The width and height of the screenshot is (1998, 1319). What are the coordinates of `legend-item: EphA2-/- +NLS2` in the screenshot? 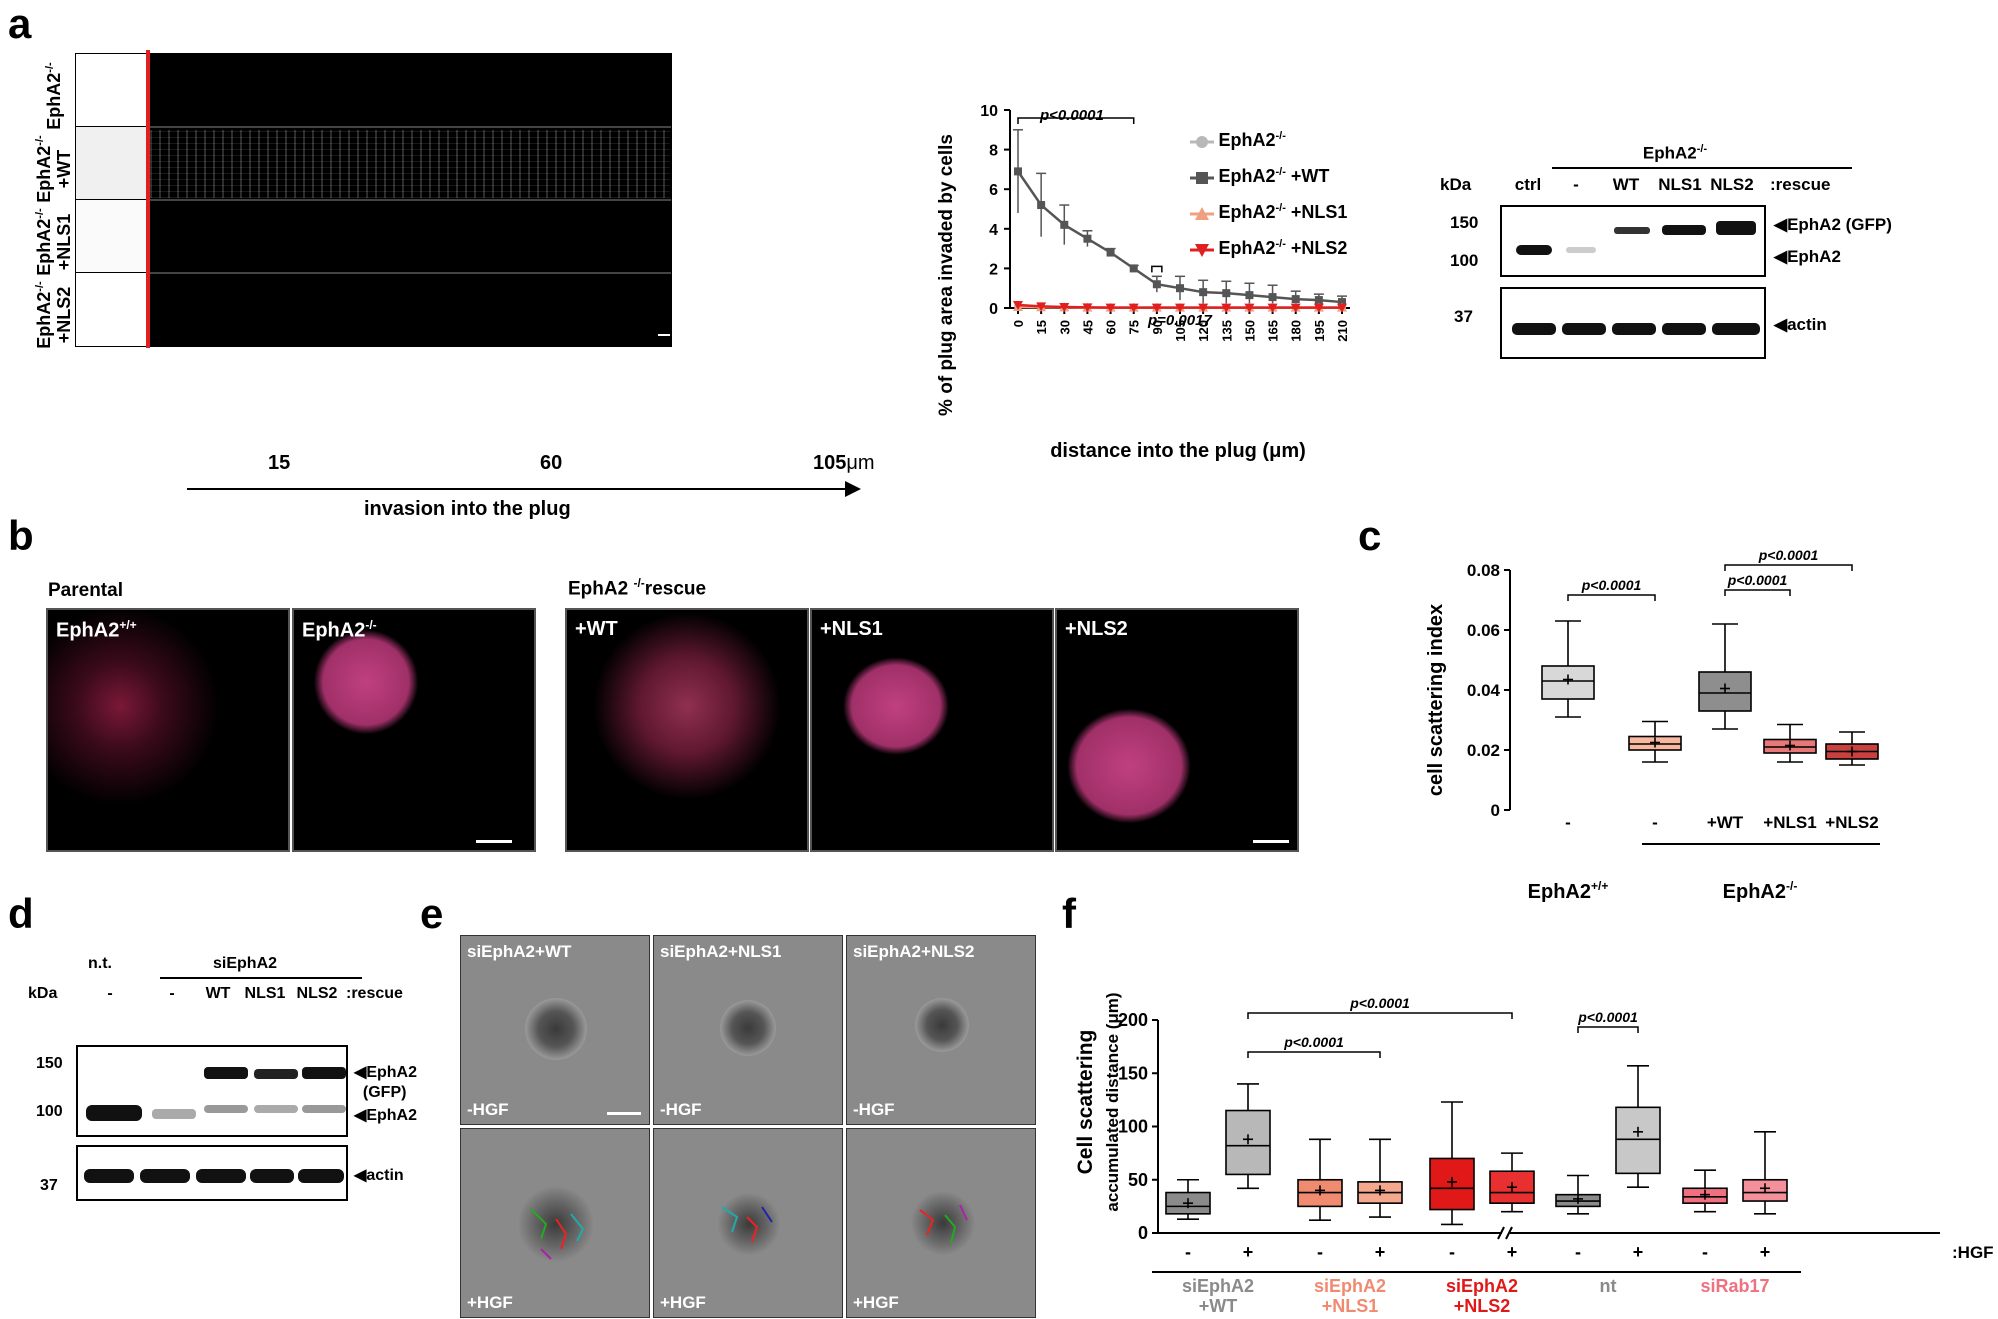 It's located at (1268, 252).